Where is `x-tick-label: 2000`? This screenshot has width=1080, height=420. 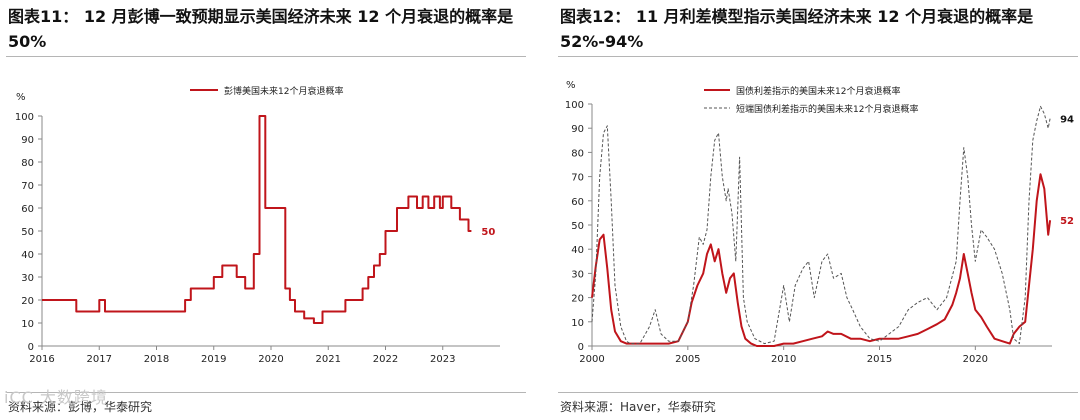 x-tick-label: 2000 is located at coordinates (591, 359).